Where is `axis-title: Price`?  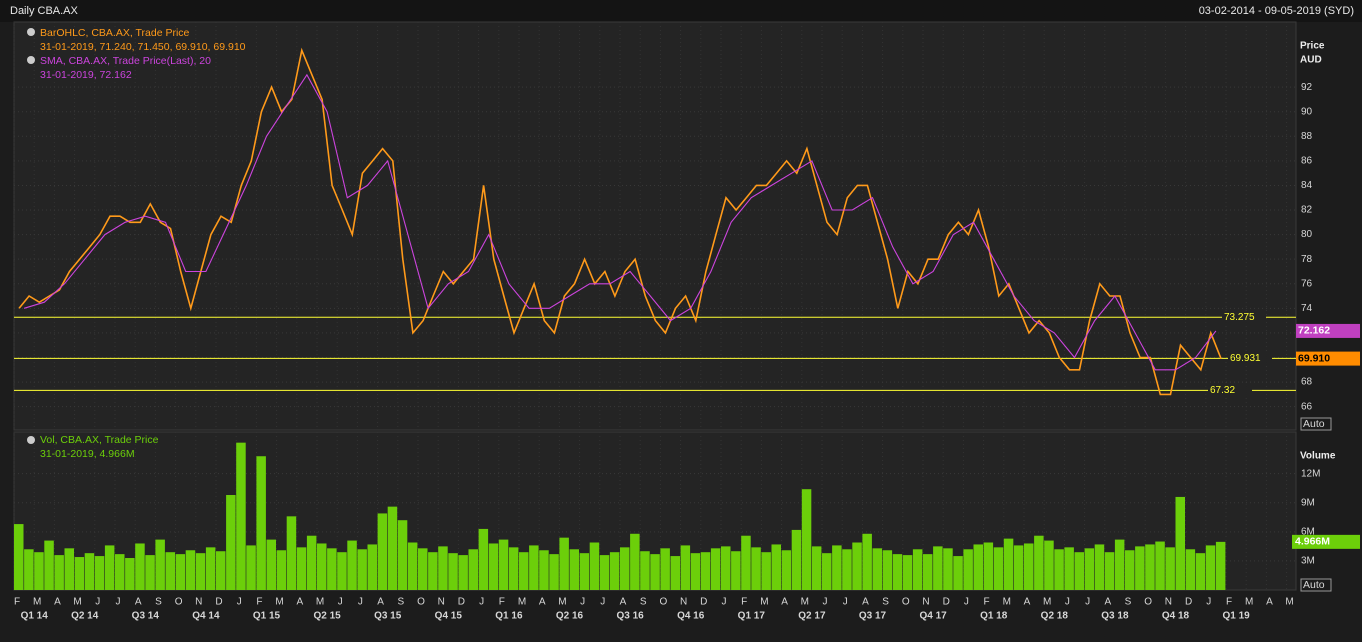 axis-title: Price is located at coordinates (1312, 46).